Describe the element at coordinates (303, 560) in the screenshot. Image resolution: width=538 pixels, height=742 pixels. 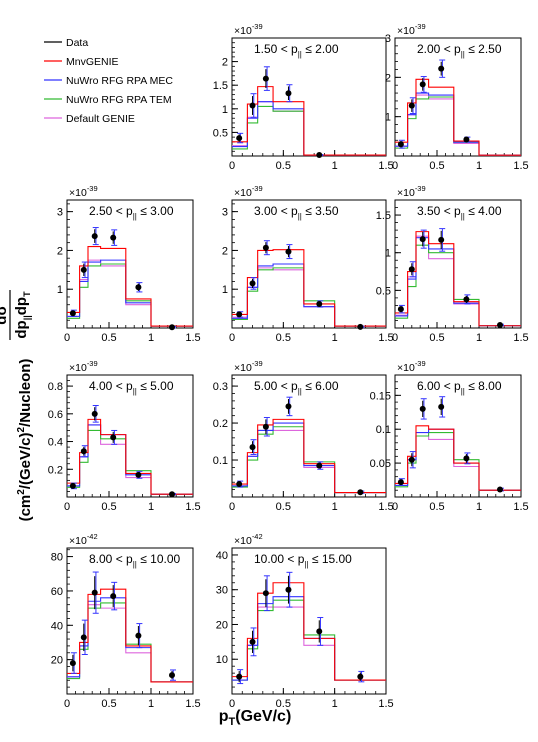
I see `panel-label: 10.00 < p|| ≤ 15.00` at that location.